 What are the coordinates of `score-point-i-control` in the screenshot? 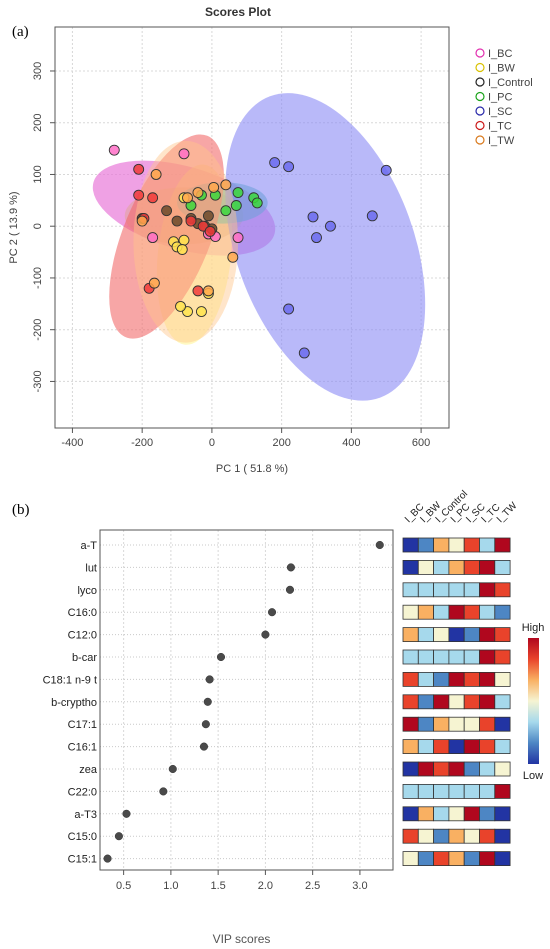 It's located at (167, 211).